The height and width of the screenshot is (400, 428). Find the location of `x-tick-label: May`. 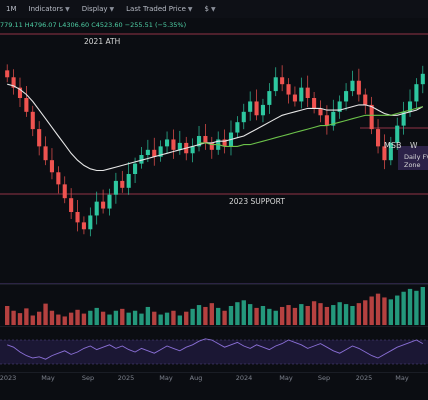

x-tick-label: May is located at coordinates (286, 378).